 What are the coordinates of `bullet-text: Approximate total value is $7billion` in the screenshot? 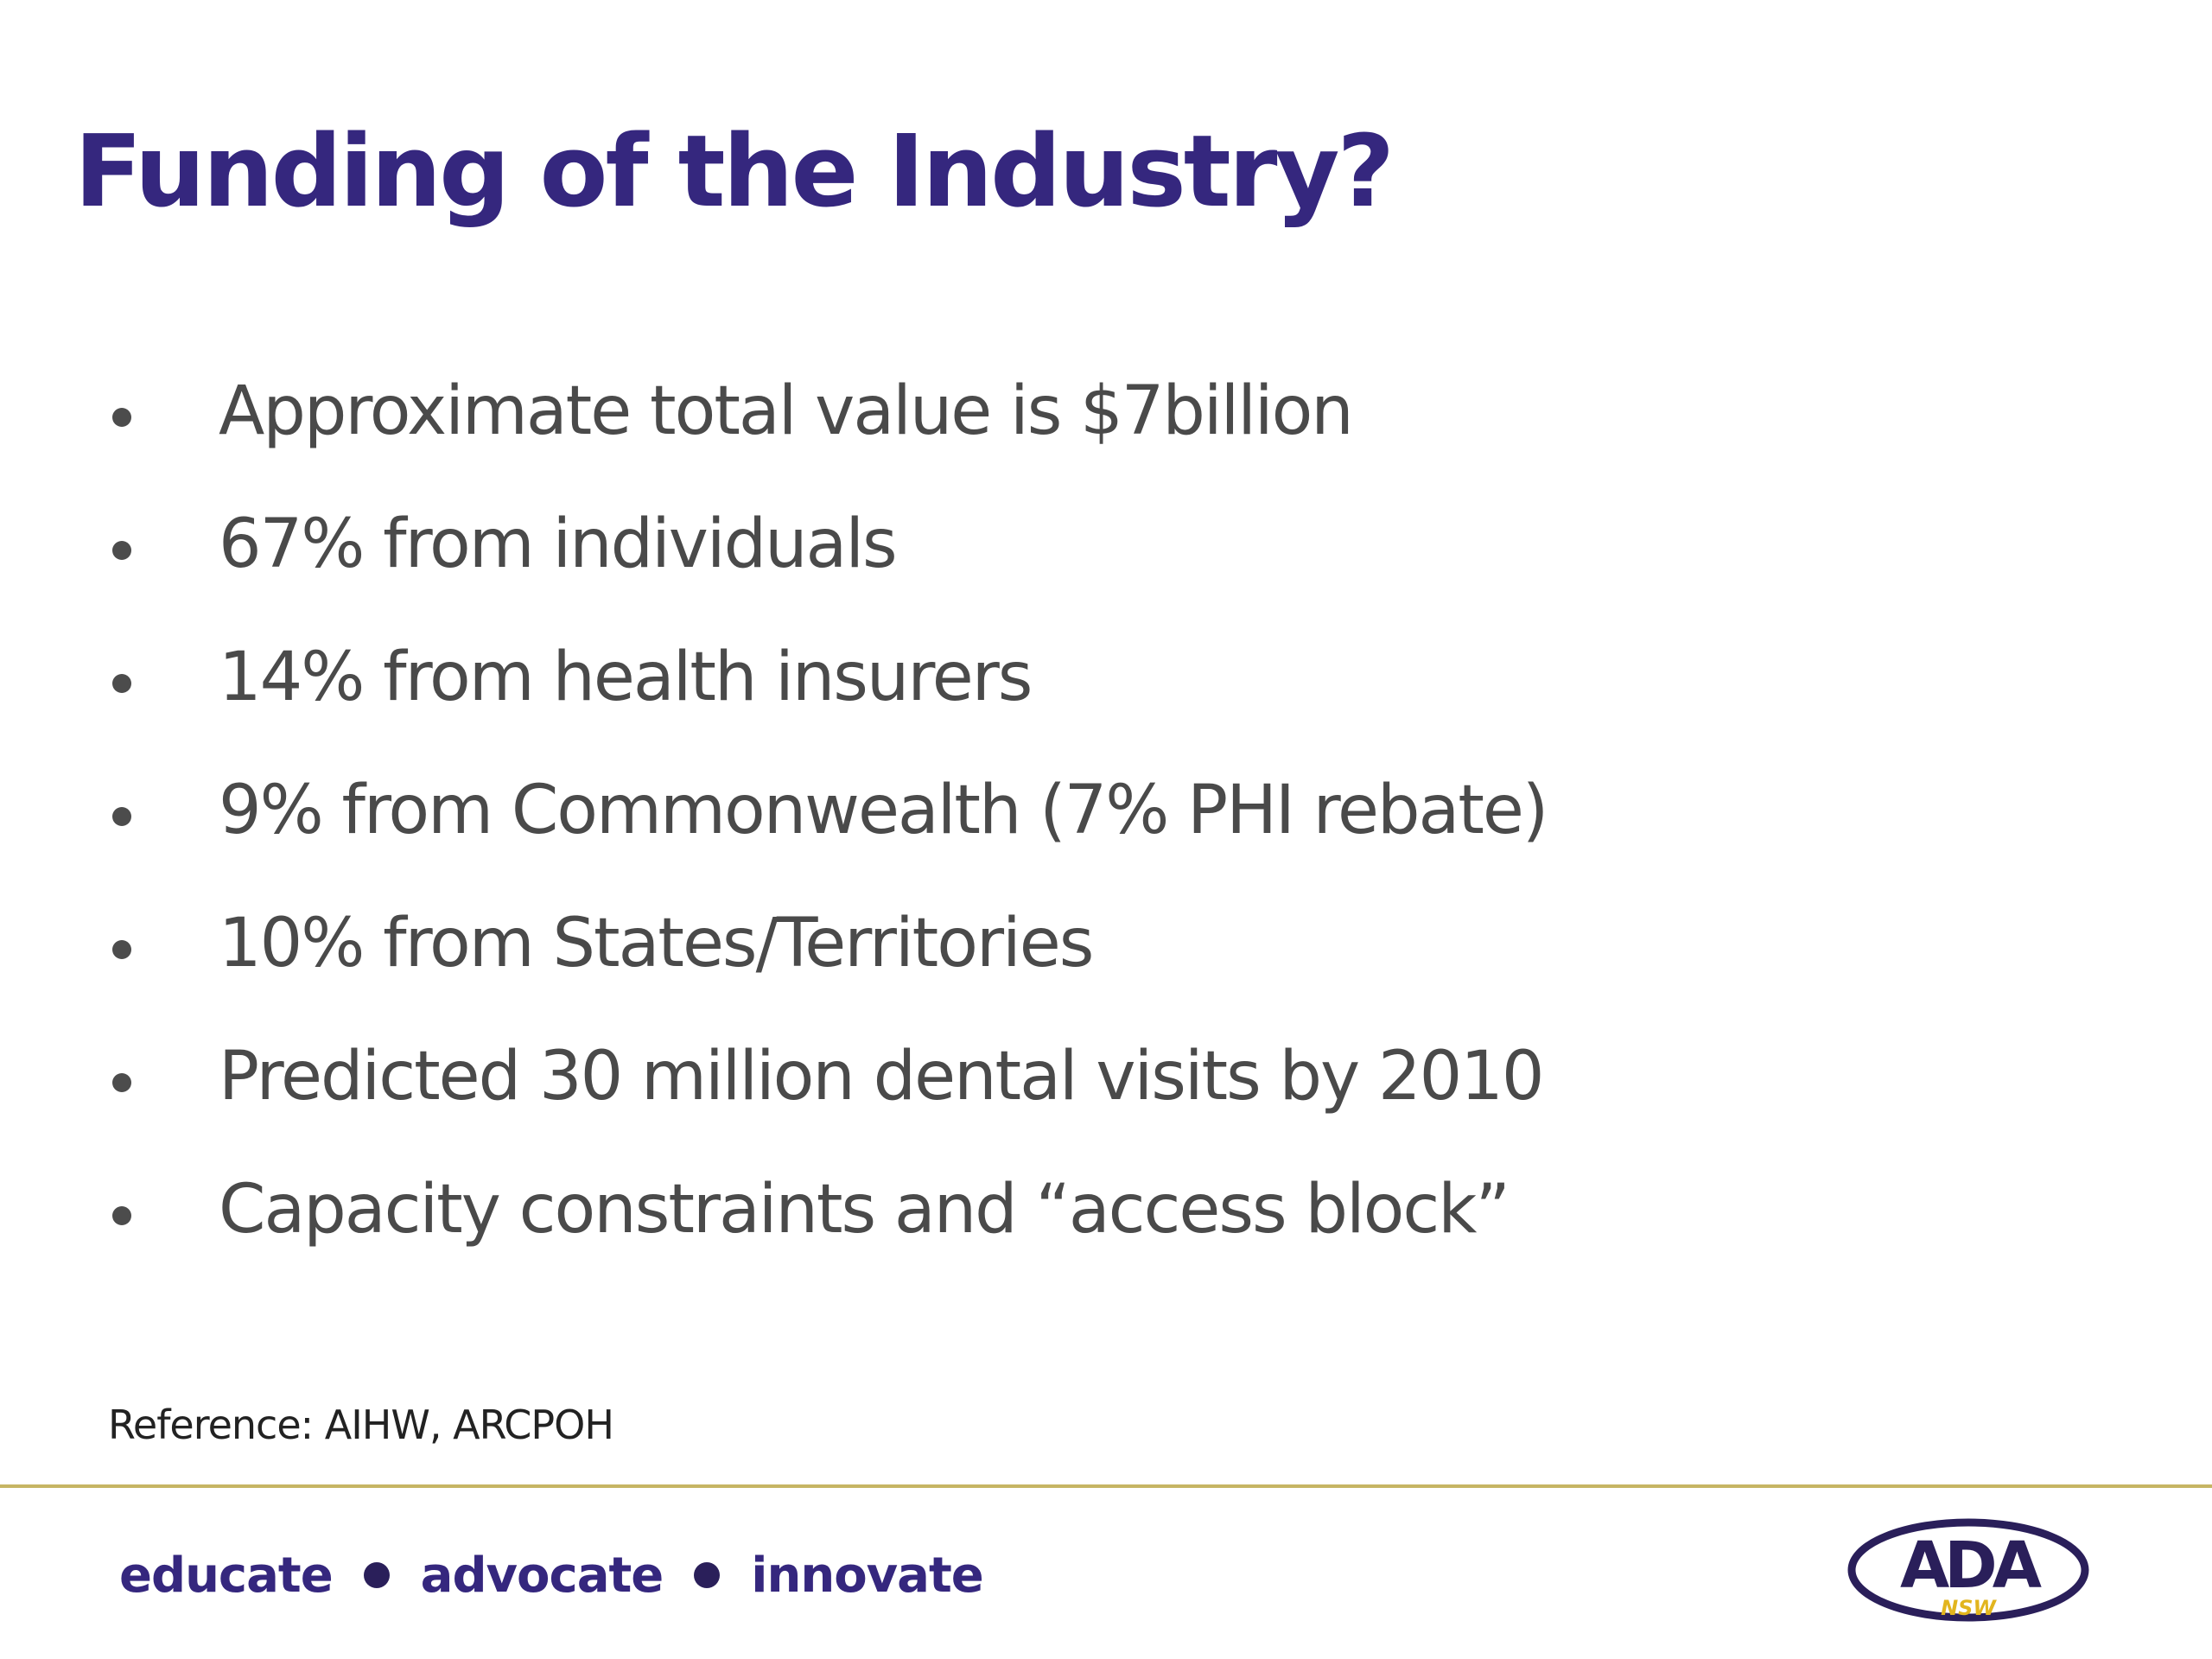 It's located at (786, 411).